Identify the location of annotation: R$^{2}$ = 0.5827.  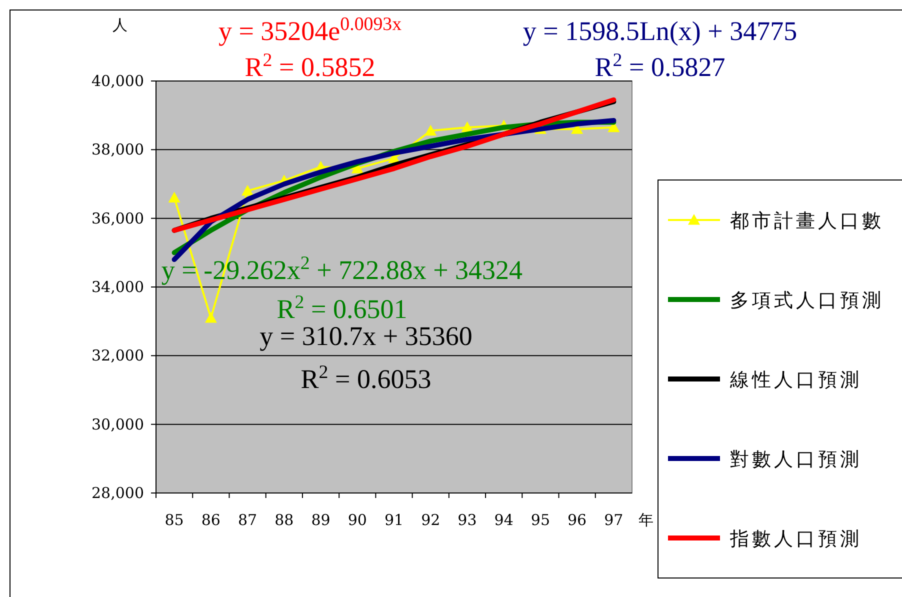
(660, 66).